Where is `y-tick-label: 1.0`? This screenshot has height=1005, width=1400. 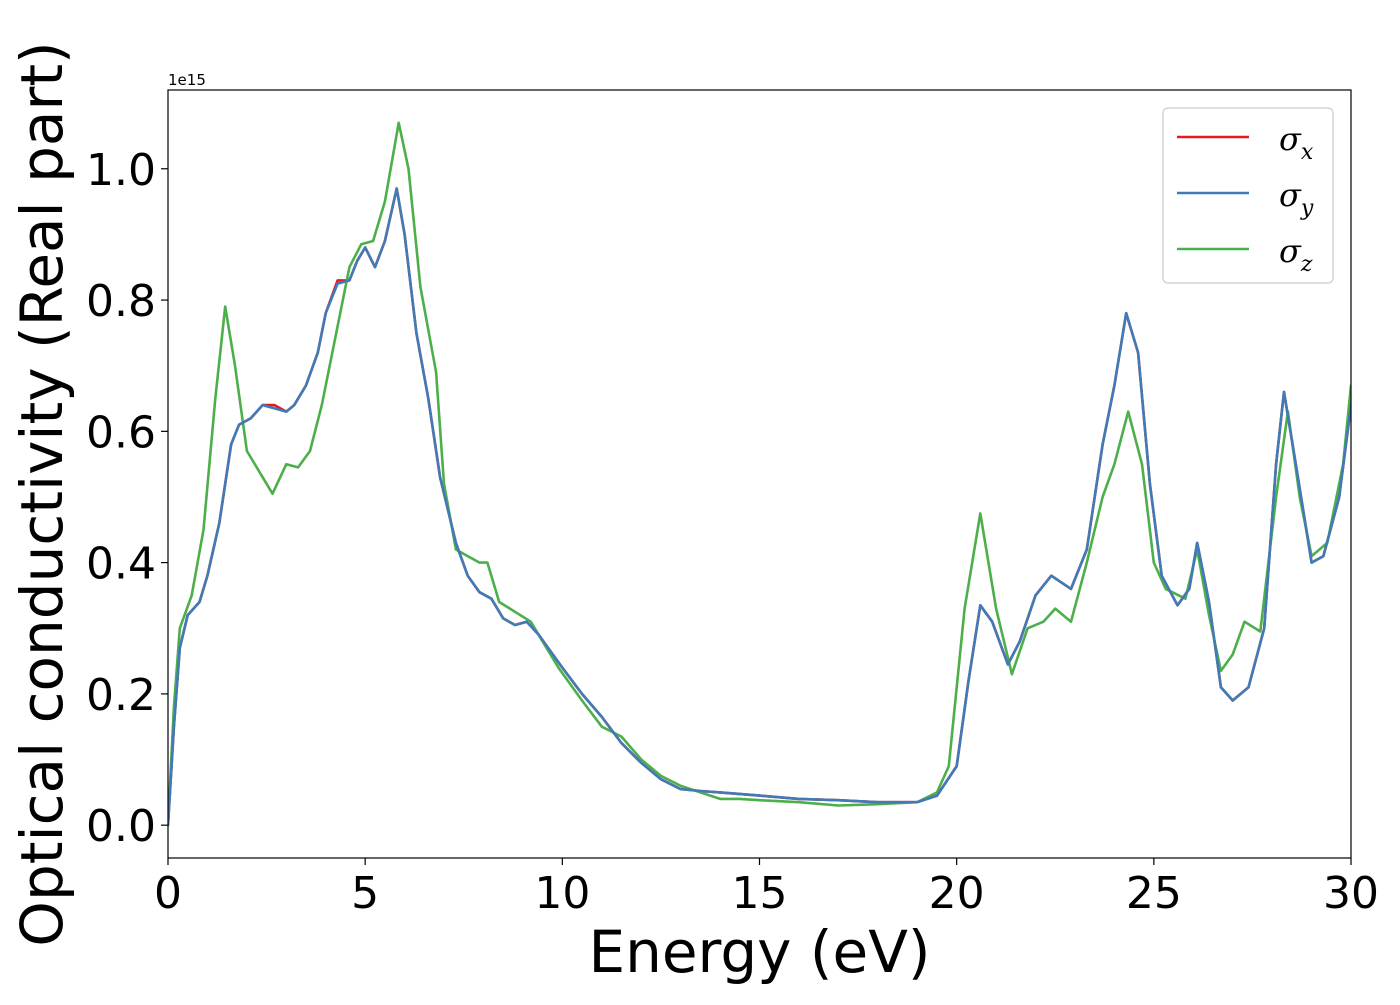 y-tick-label: 1.0 is located at coordinates (121, 170).